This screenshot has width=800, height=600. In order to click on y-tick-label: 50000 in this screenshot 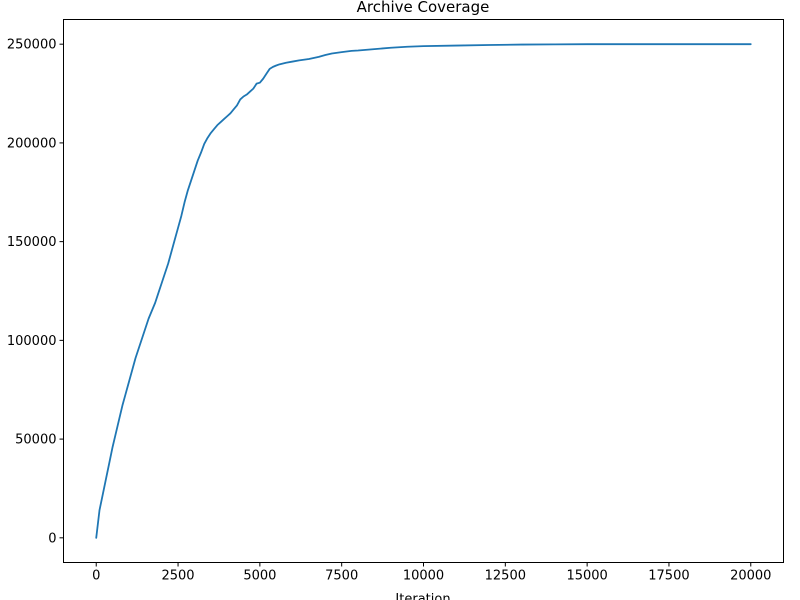, I will do `click(35, 440)`.